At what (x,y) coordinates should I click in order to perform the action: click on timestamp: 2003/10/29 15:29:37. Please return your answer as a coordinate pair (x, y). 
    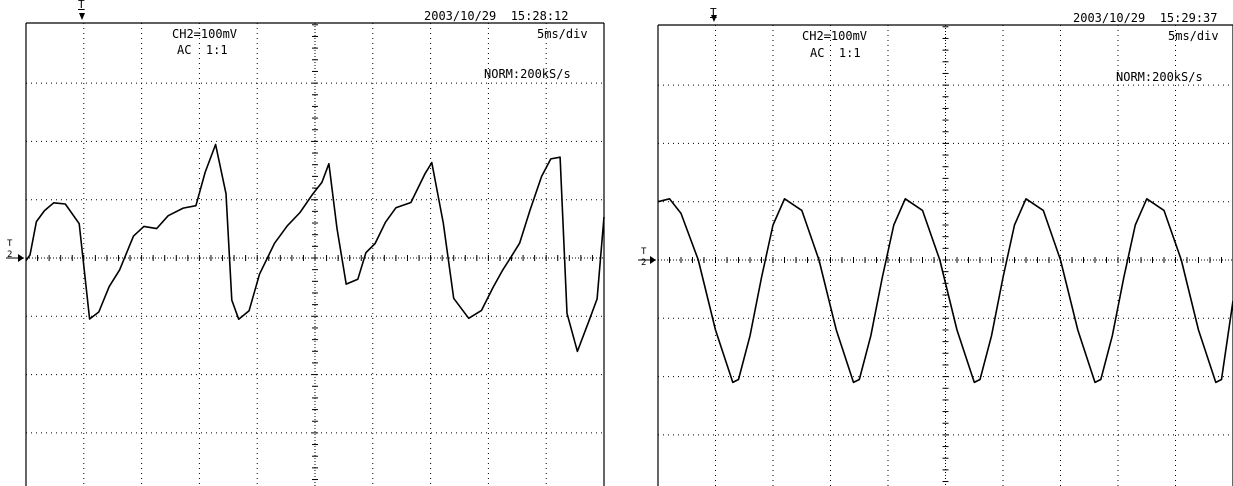
    Looking at the image, I should click on (1145, 18).